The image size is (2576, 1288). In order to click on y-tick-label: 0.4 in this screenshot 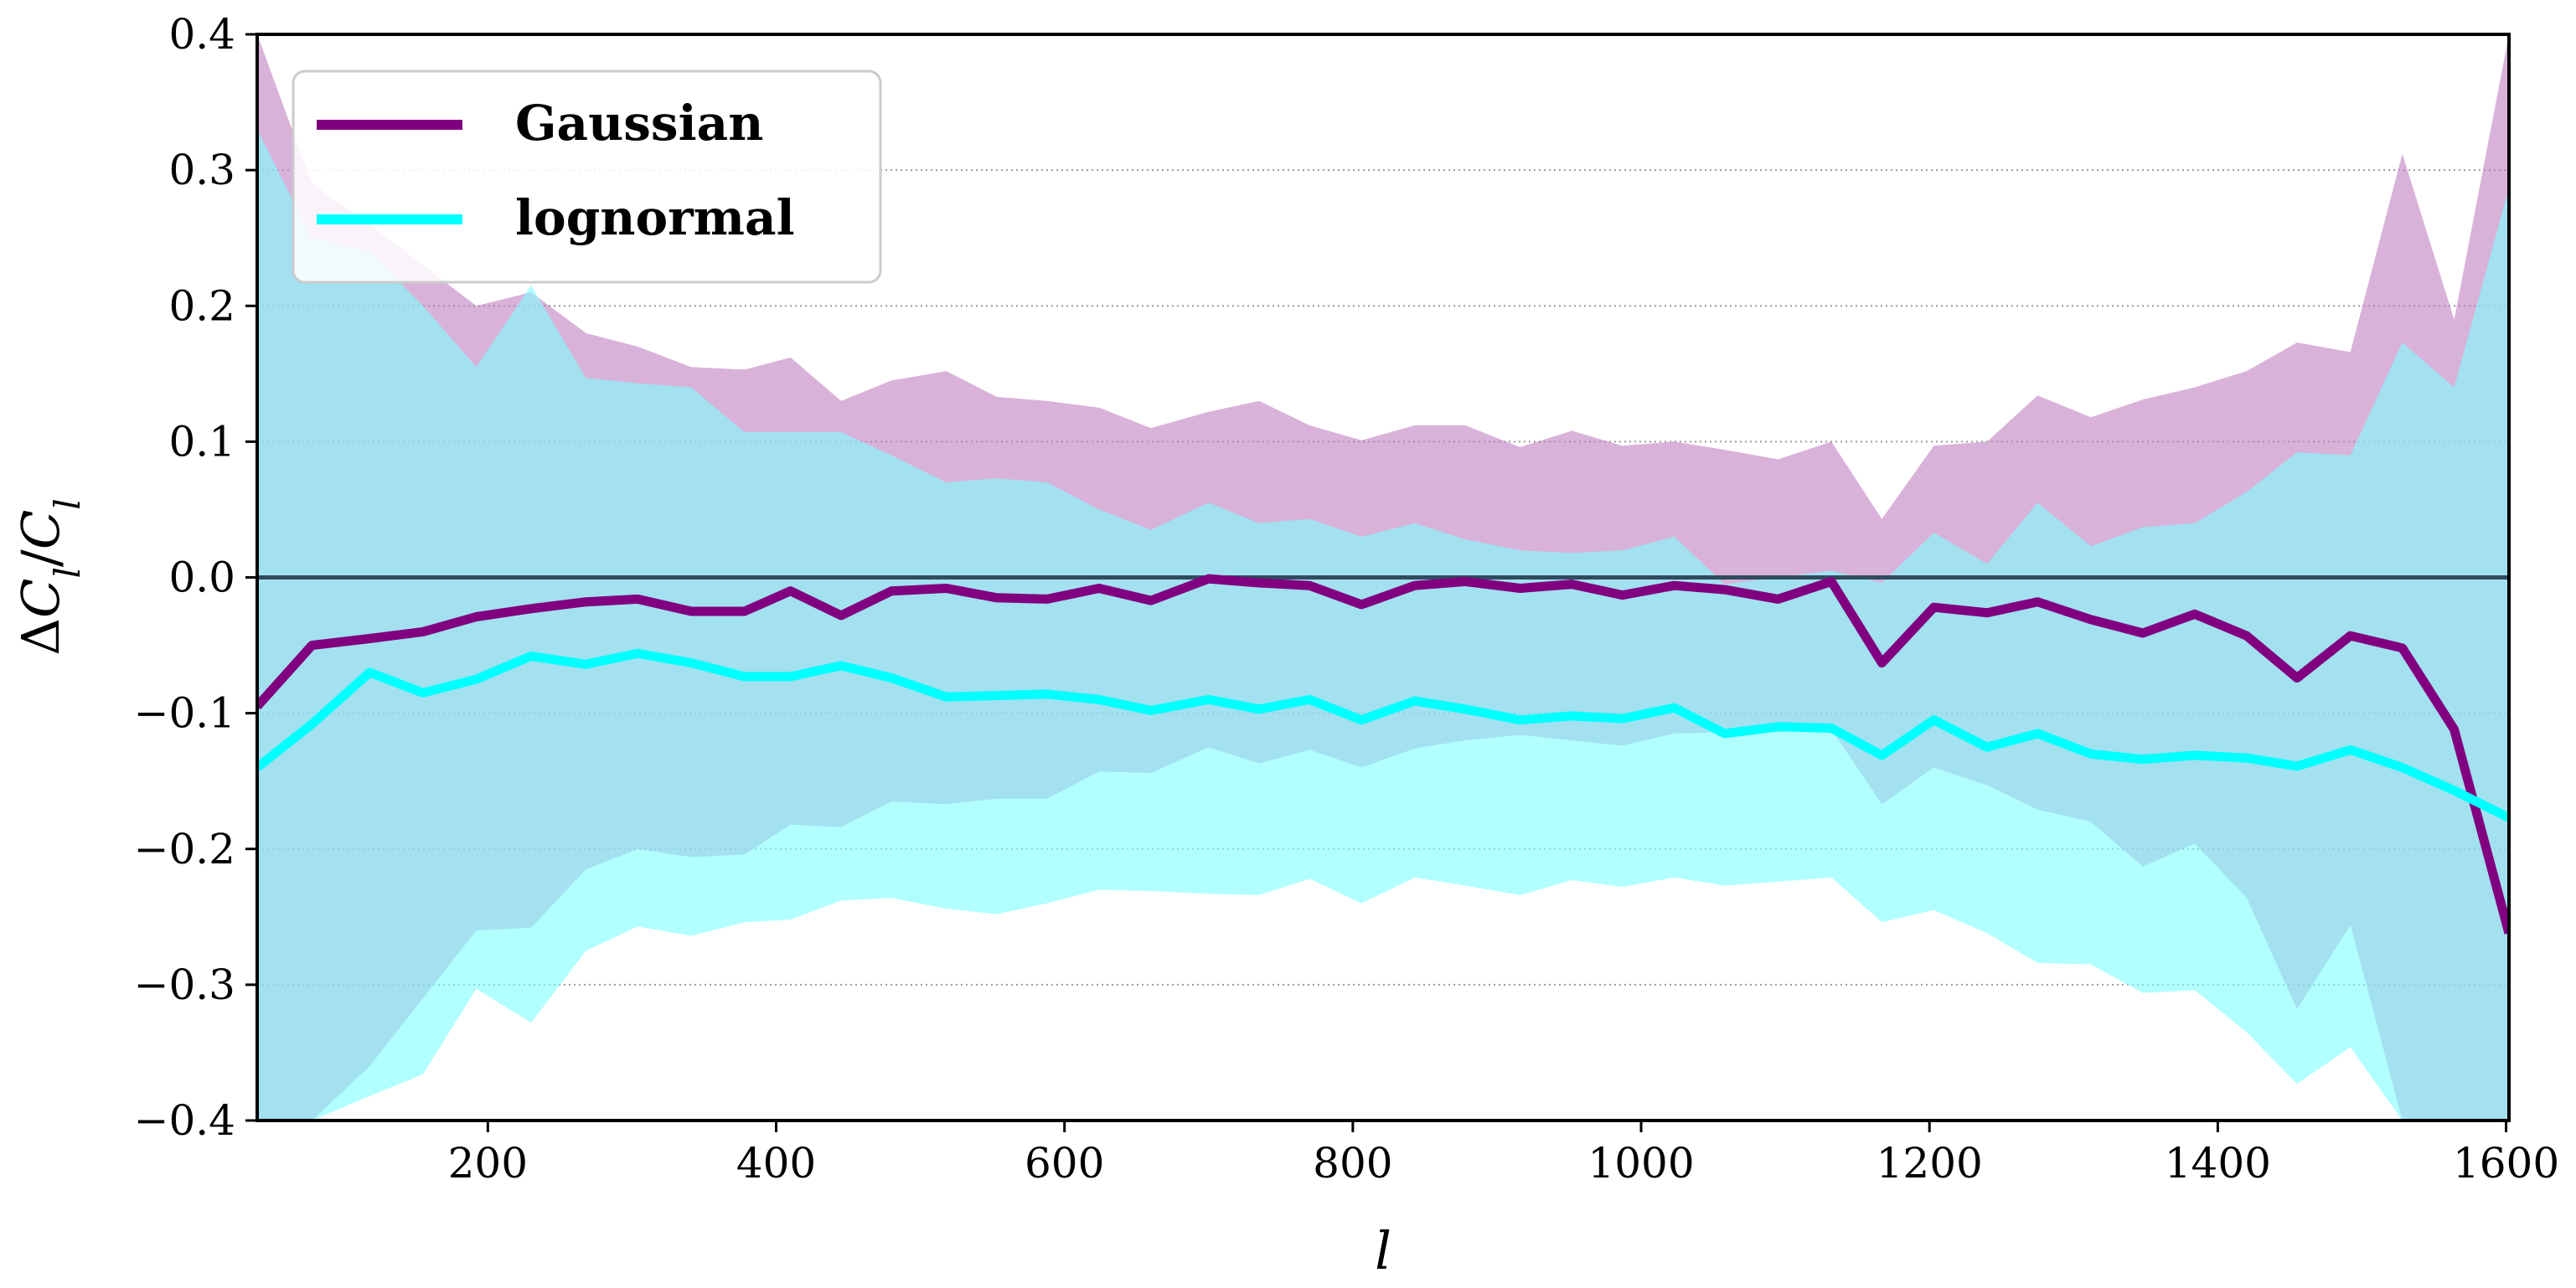, I will do `click(201, 34)`.